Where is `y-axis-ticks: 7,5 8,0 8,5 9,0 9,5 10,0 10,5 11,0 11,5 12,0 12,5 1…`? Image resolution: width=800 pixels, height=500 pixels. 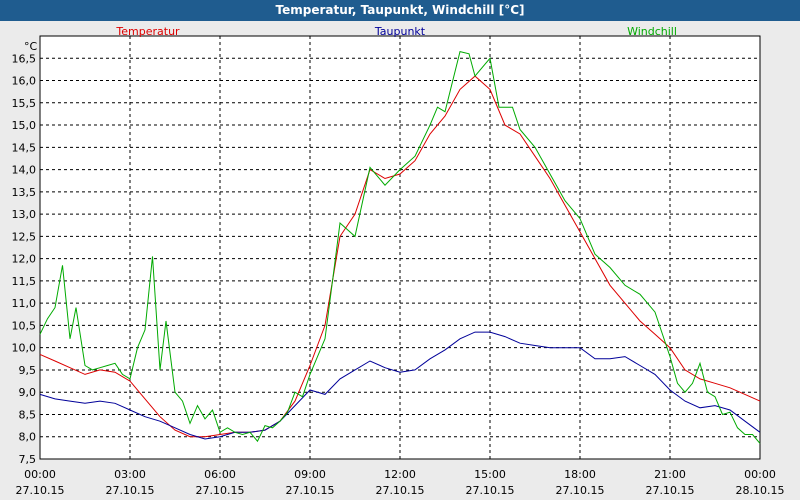 y-axis-ticks: 7,5 8,0 8,5 9,0 9,5 10,0 10,5 11,0 11,5 12,0 12,5 1… is located at coordinates (24, 259).